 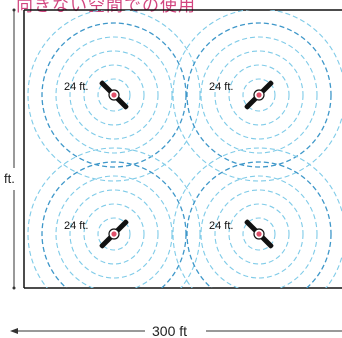 What do you see at coordinates (106, 8) in the screenshot?
I see `page-title: 向きない空間での使用` at bounding box center [106, 8].